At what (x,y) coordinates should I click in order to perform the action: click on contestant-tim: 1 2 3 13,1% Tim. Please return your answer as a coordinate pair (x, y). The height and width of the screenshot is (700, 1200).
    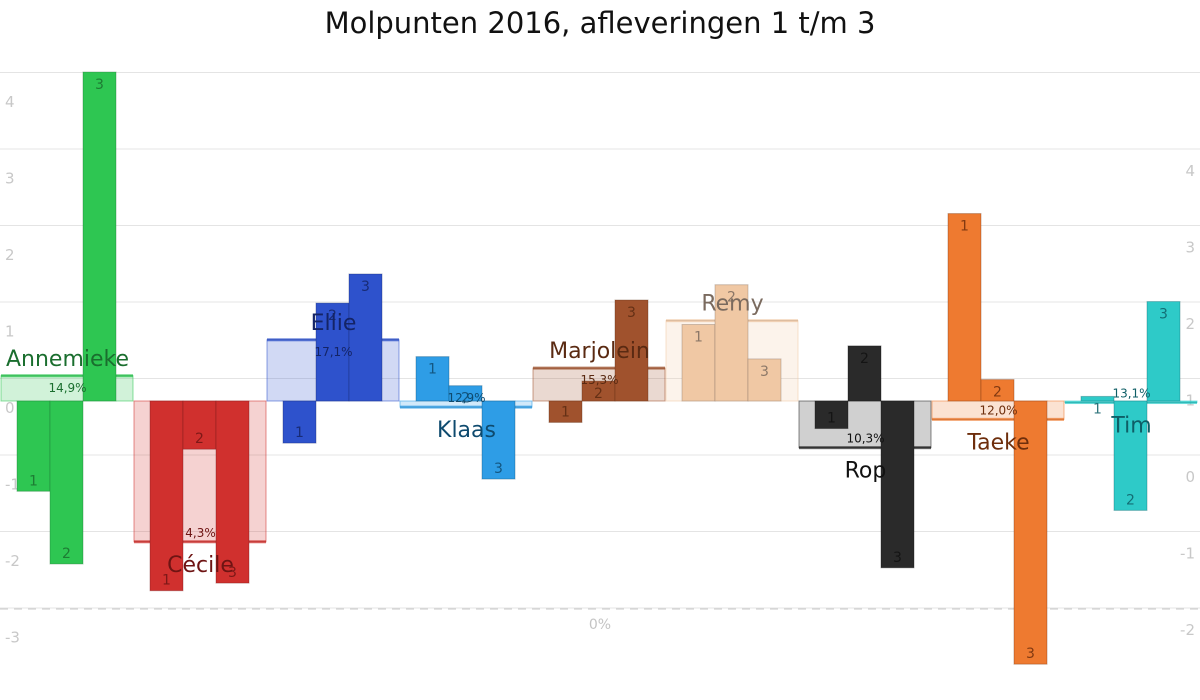
    Looking at the image, I should click on (1131, 406).